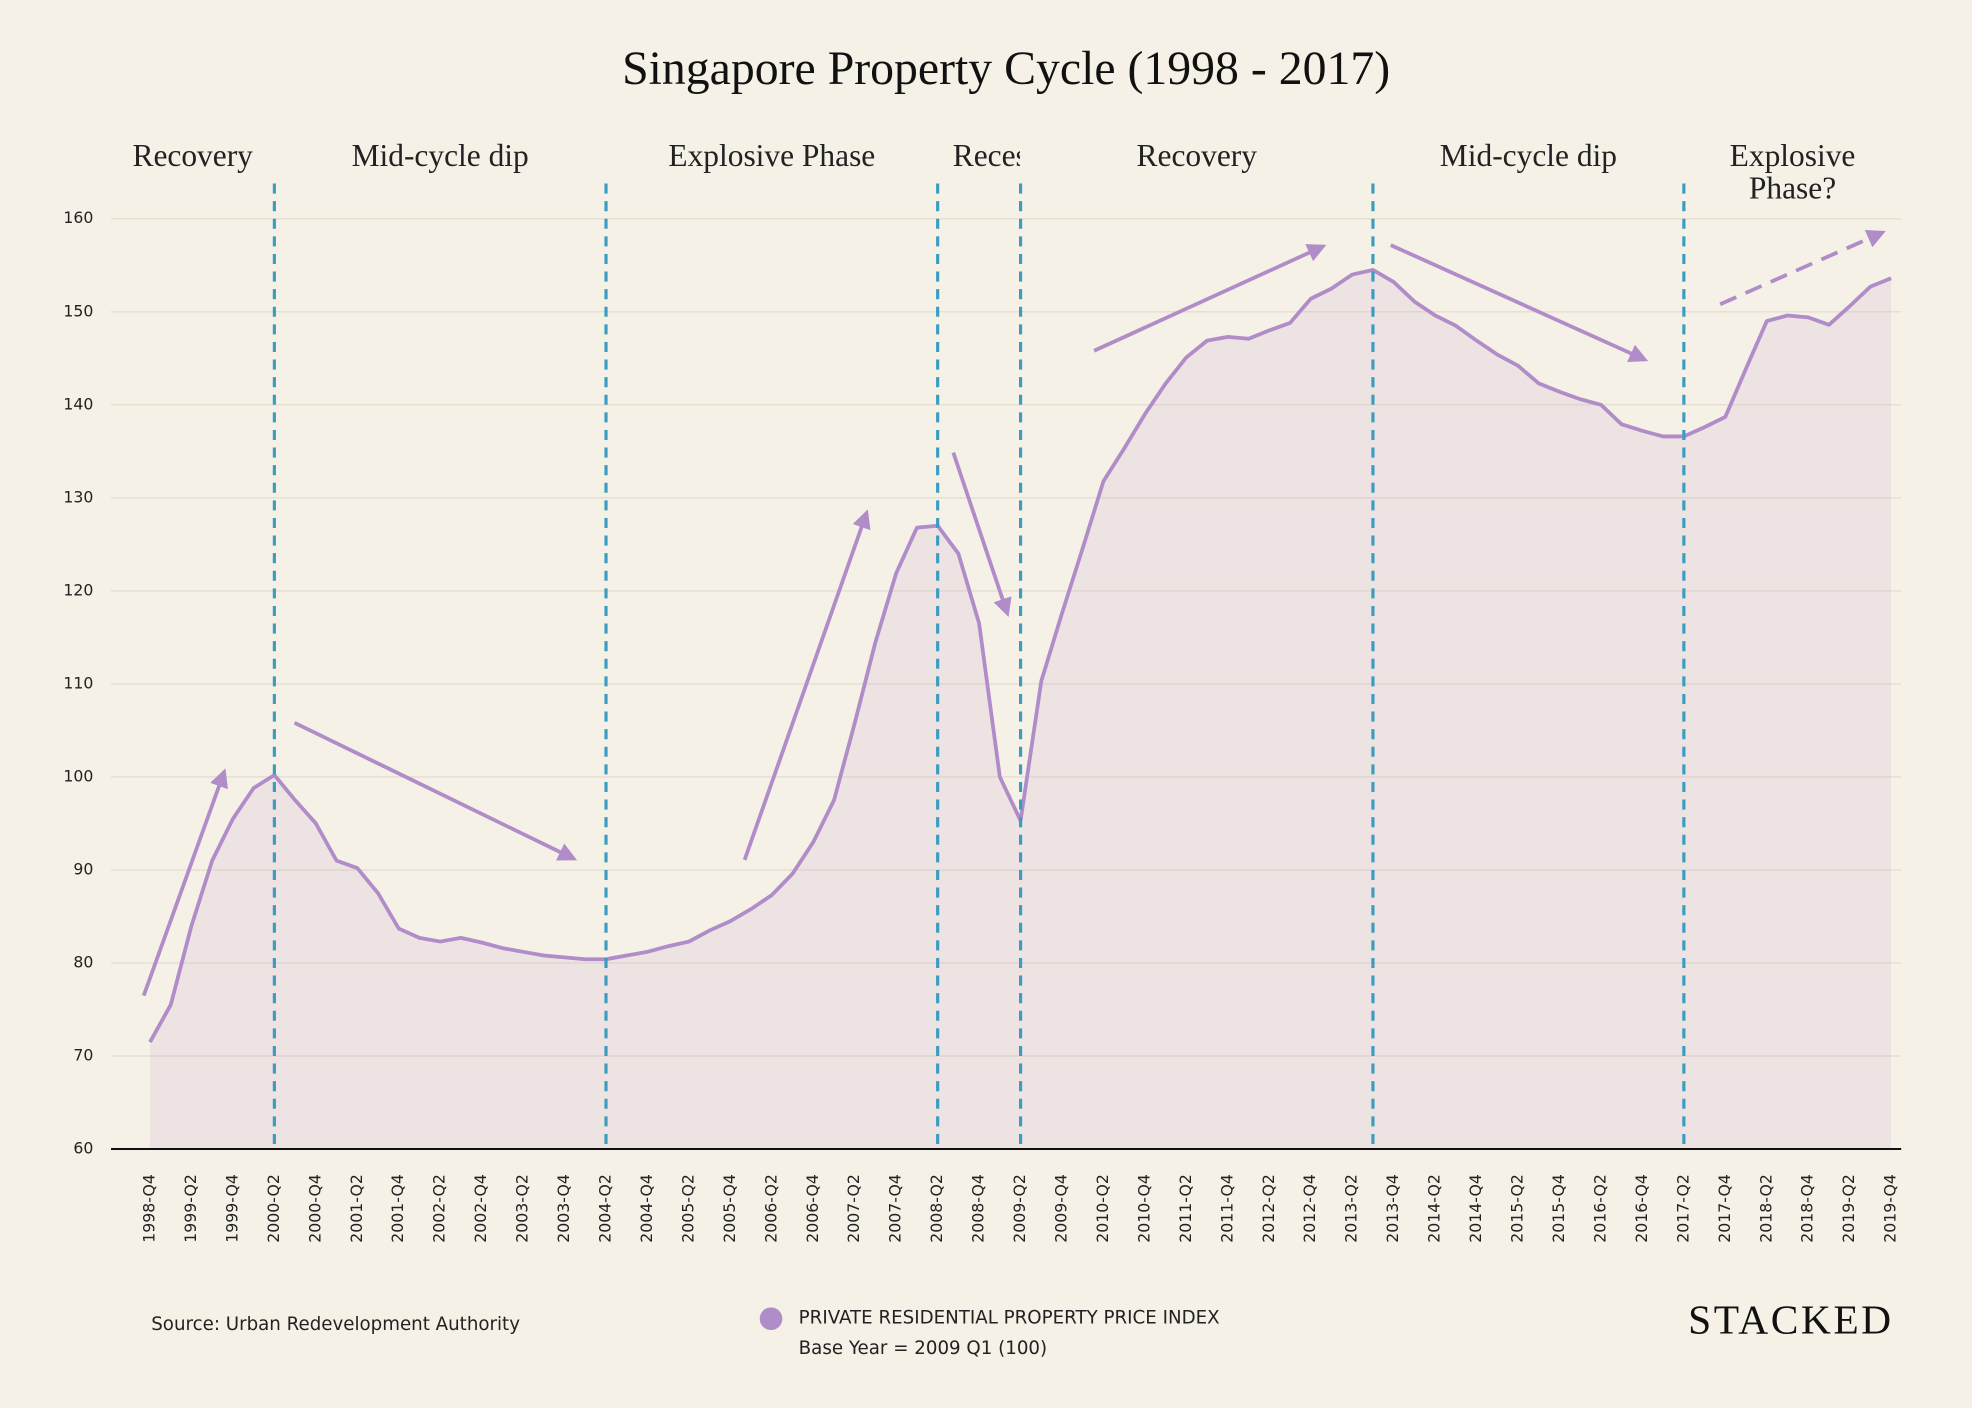 Image resolution: width=1972 pixels, height=1408 pixels. I want to click on x-tick-label: 2016-Q2, so click(1599, 1208).